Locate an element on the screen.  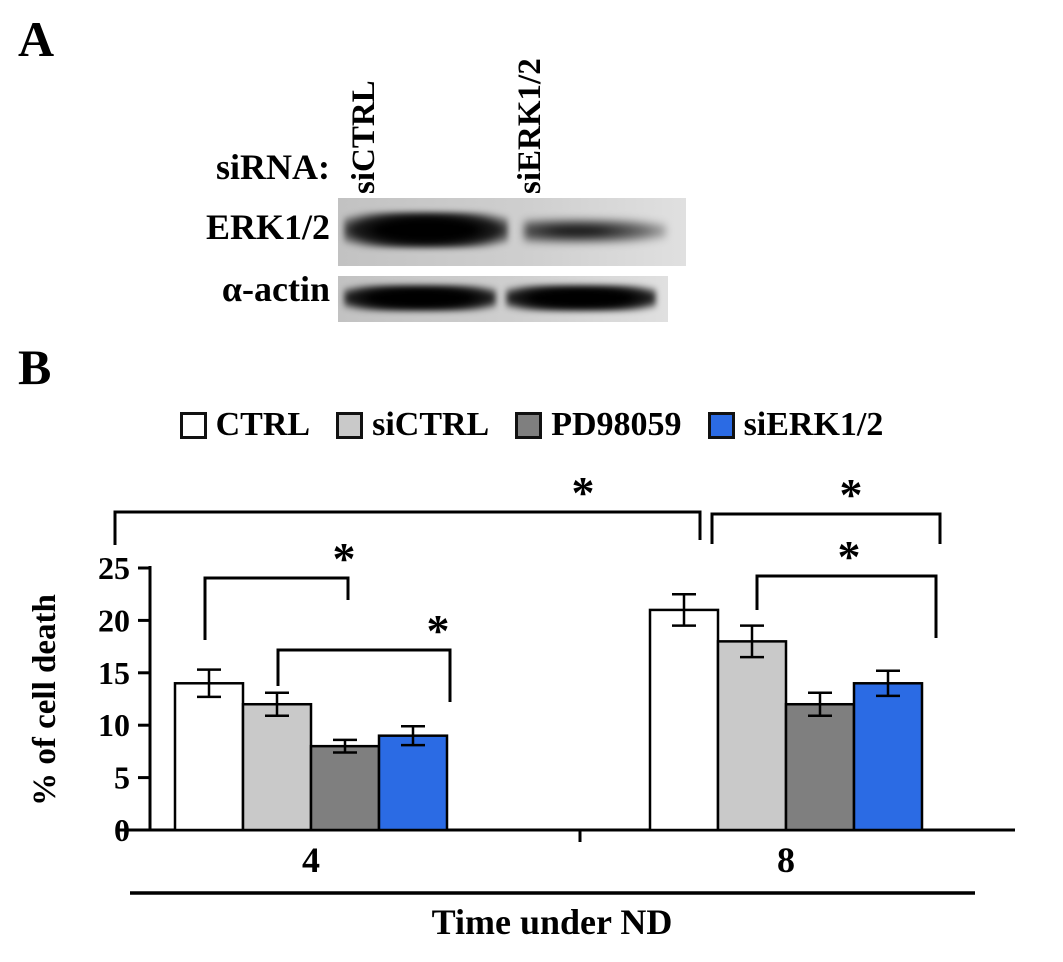
chart-legend: CTRL siCTRL PD98059 siERK1/2 is located at coordinates (531, 425).